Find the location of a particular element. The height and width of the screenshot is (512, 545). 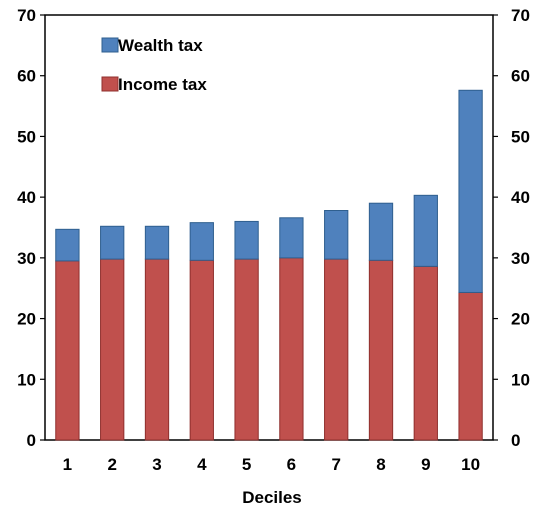

x-tick-label: 9 is located at coordinates (425, 464).